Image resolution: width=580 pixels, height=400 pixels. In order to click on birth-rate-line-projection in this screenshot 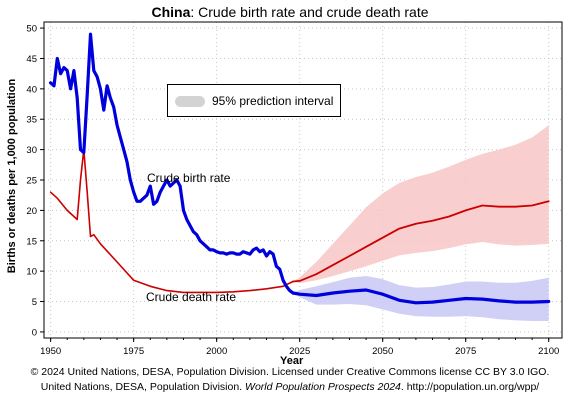, I will do `click(421, 296)`.